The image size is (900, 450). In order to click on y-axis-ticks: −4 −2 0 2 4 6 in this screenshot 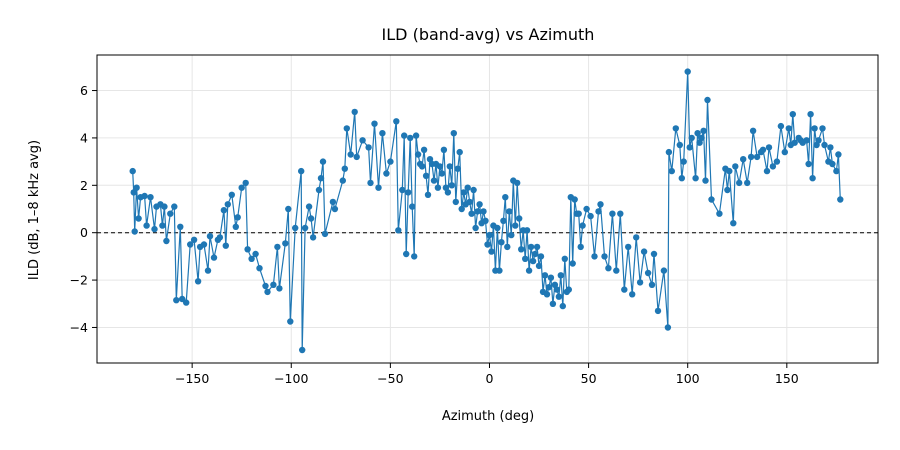, I will do `click(83, 209)`.